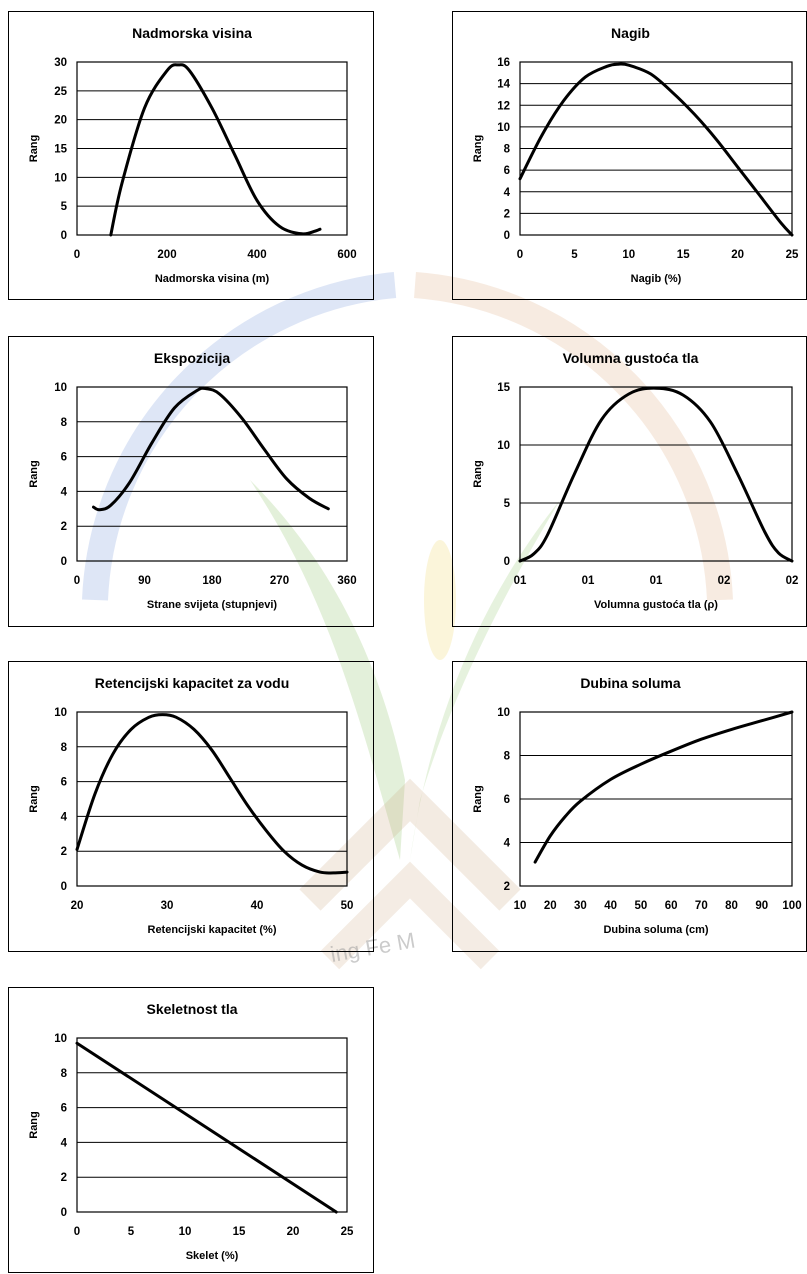  What do you see at coordinates (192, 33) in the screenshot?
I see `chart-title-nadmorska-visina: Nadmorska visina` at bounding box center [192, 33].